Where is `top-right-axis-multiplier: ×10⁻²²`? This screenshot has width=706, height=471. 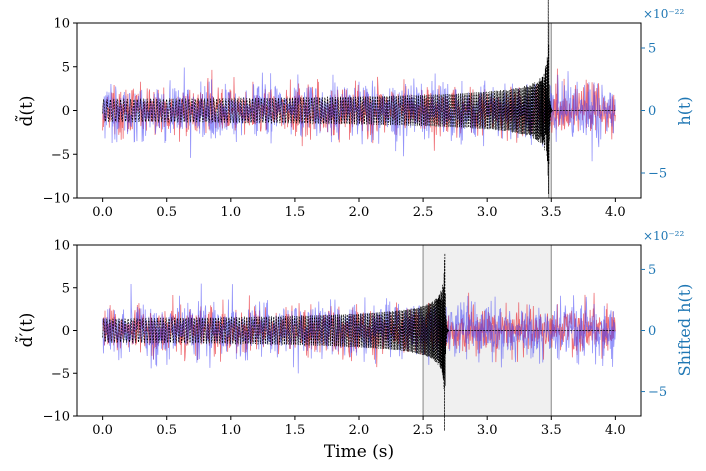 top-right-axis-multiplier: ×10⁻²² is located at coordinates (663, 14).